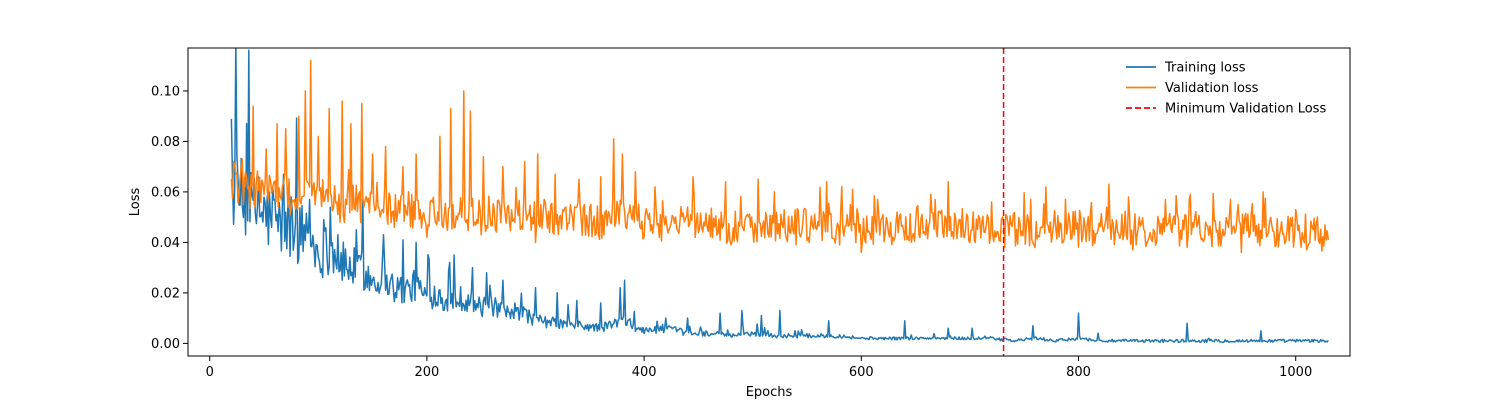 This screenshot has width=1500, height=400. What do you see at coordinates (165, 243) in the screenshot?
I see `y-tick-label: 0.04` at bounding box center [165, 243].